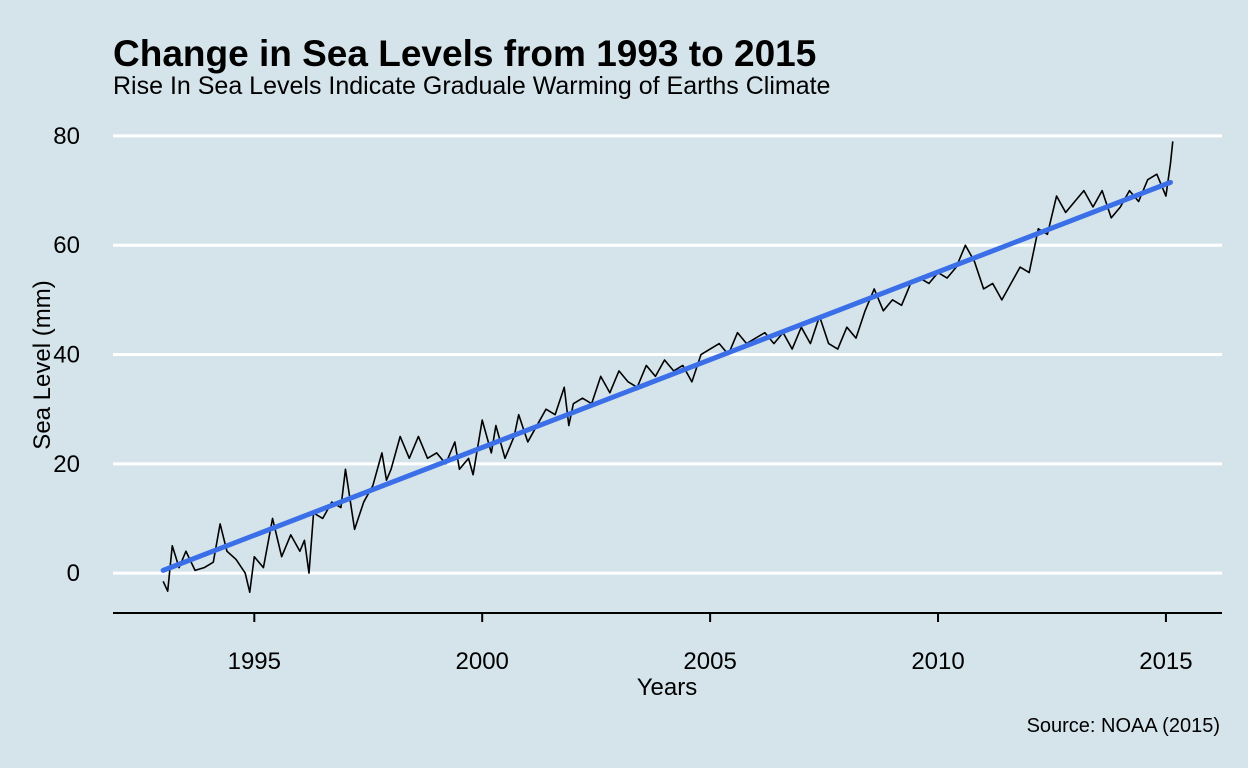  What do you see at coordinates (482, 661) in the screenshot?
I see `x-tick-label: 2000` at bounding box center [482, 661].